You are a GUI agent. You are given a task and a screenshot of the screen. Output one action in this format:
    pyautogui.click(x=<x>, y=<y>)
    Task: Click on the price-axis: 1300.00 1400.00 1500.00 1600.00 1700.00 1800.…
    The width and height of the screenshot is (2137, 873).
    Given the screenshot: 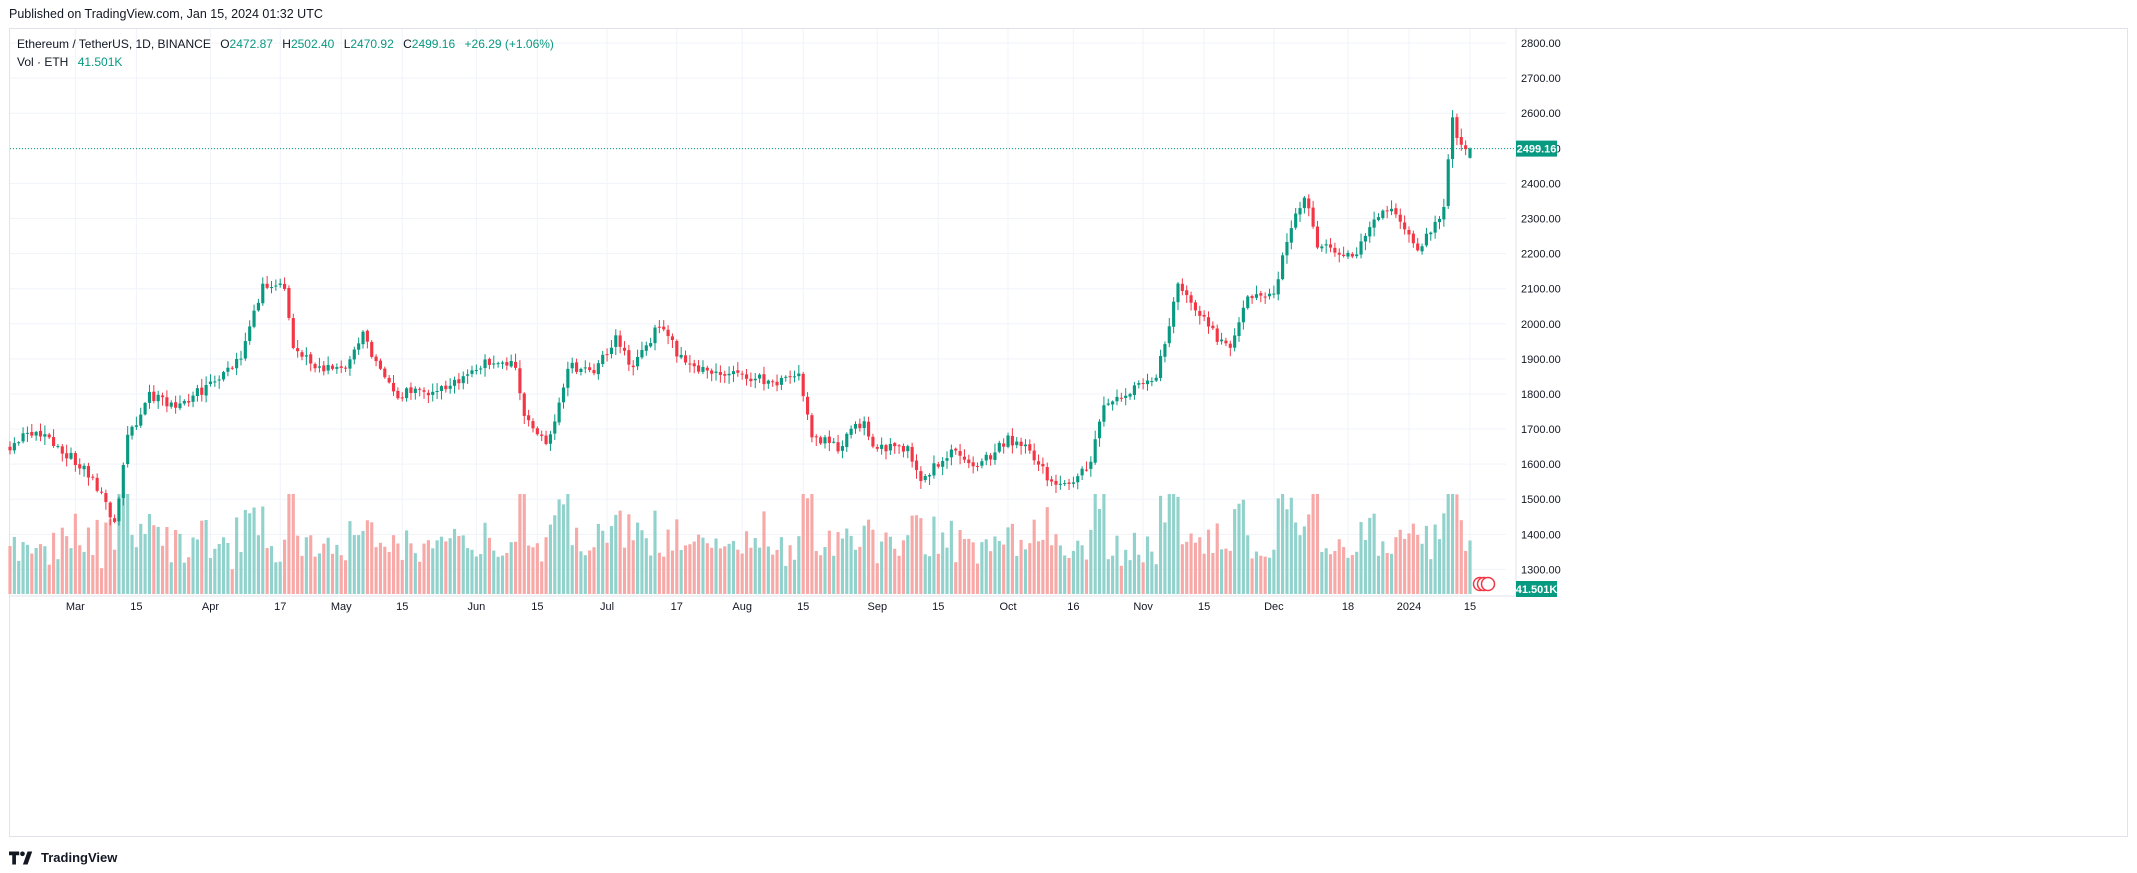 What is the action you would take?
    pyautogui.click(x=1538, y=312)
    